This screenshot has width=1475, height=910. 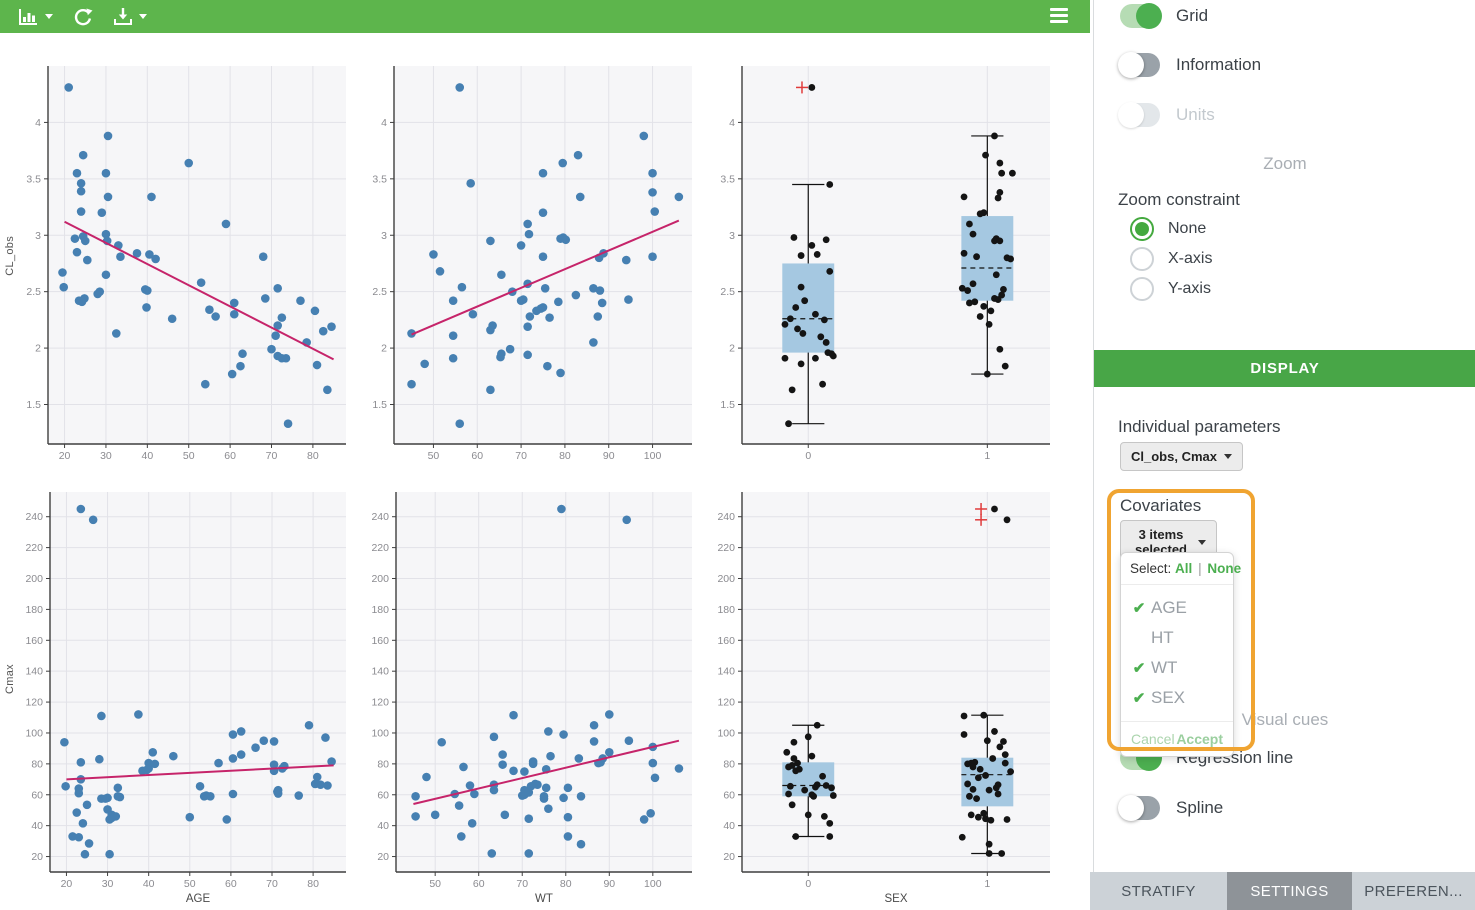 I want to click on covariates-select-all-row: Select: All | None, so click(x=1181, y=569).